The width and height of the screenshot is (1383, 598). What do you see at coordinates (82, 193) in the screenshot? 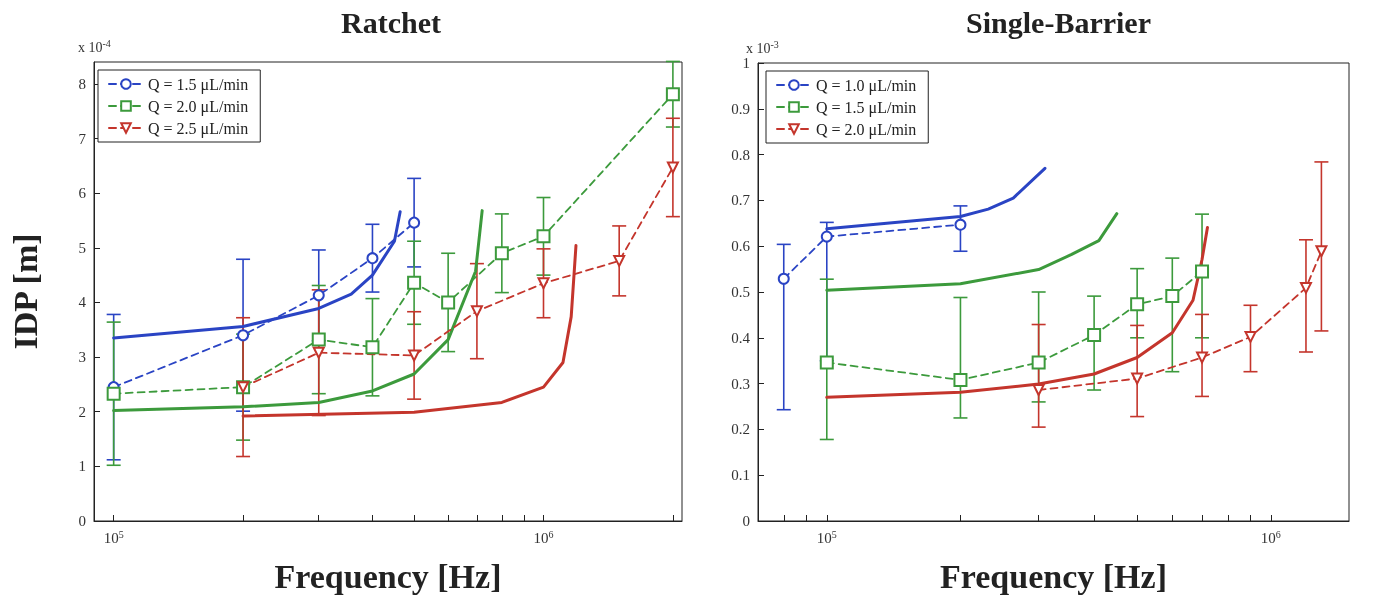
I see `y-tick-label: 6` at bounding box center [82, 193].